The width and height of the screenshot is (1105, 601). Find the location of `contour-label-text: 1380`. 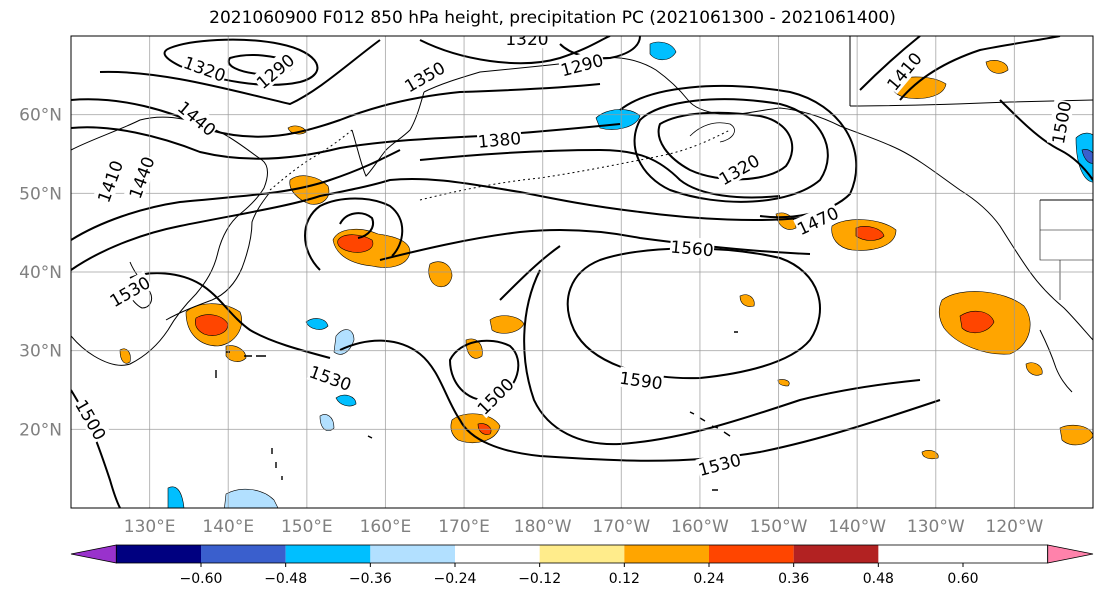

contour-label-text: 1380 is located at coordinates (499, 141).